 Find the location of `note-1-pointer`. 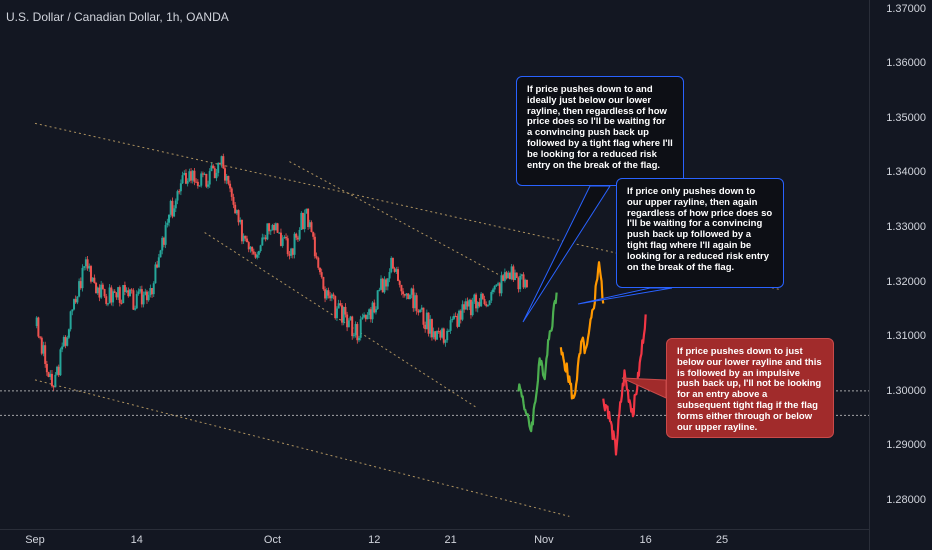

note-1-pointer is located at coordinates (566, 254).